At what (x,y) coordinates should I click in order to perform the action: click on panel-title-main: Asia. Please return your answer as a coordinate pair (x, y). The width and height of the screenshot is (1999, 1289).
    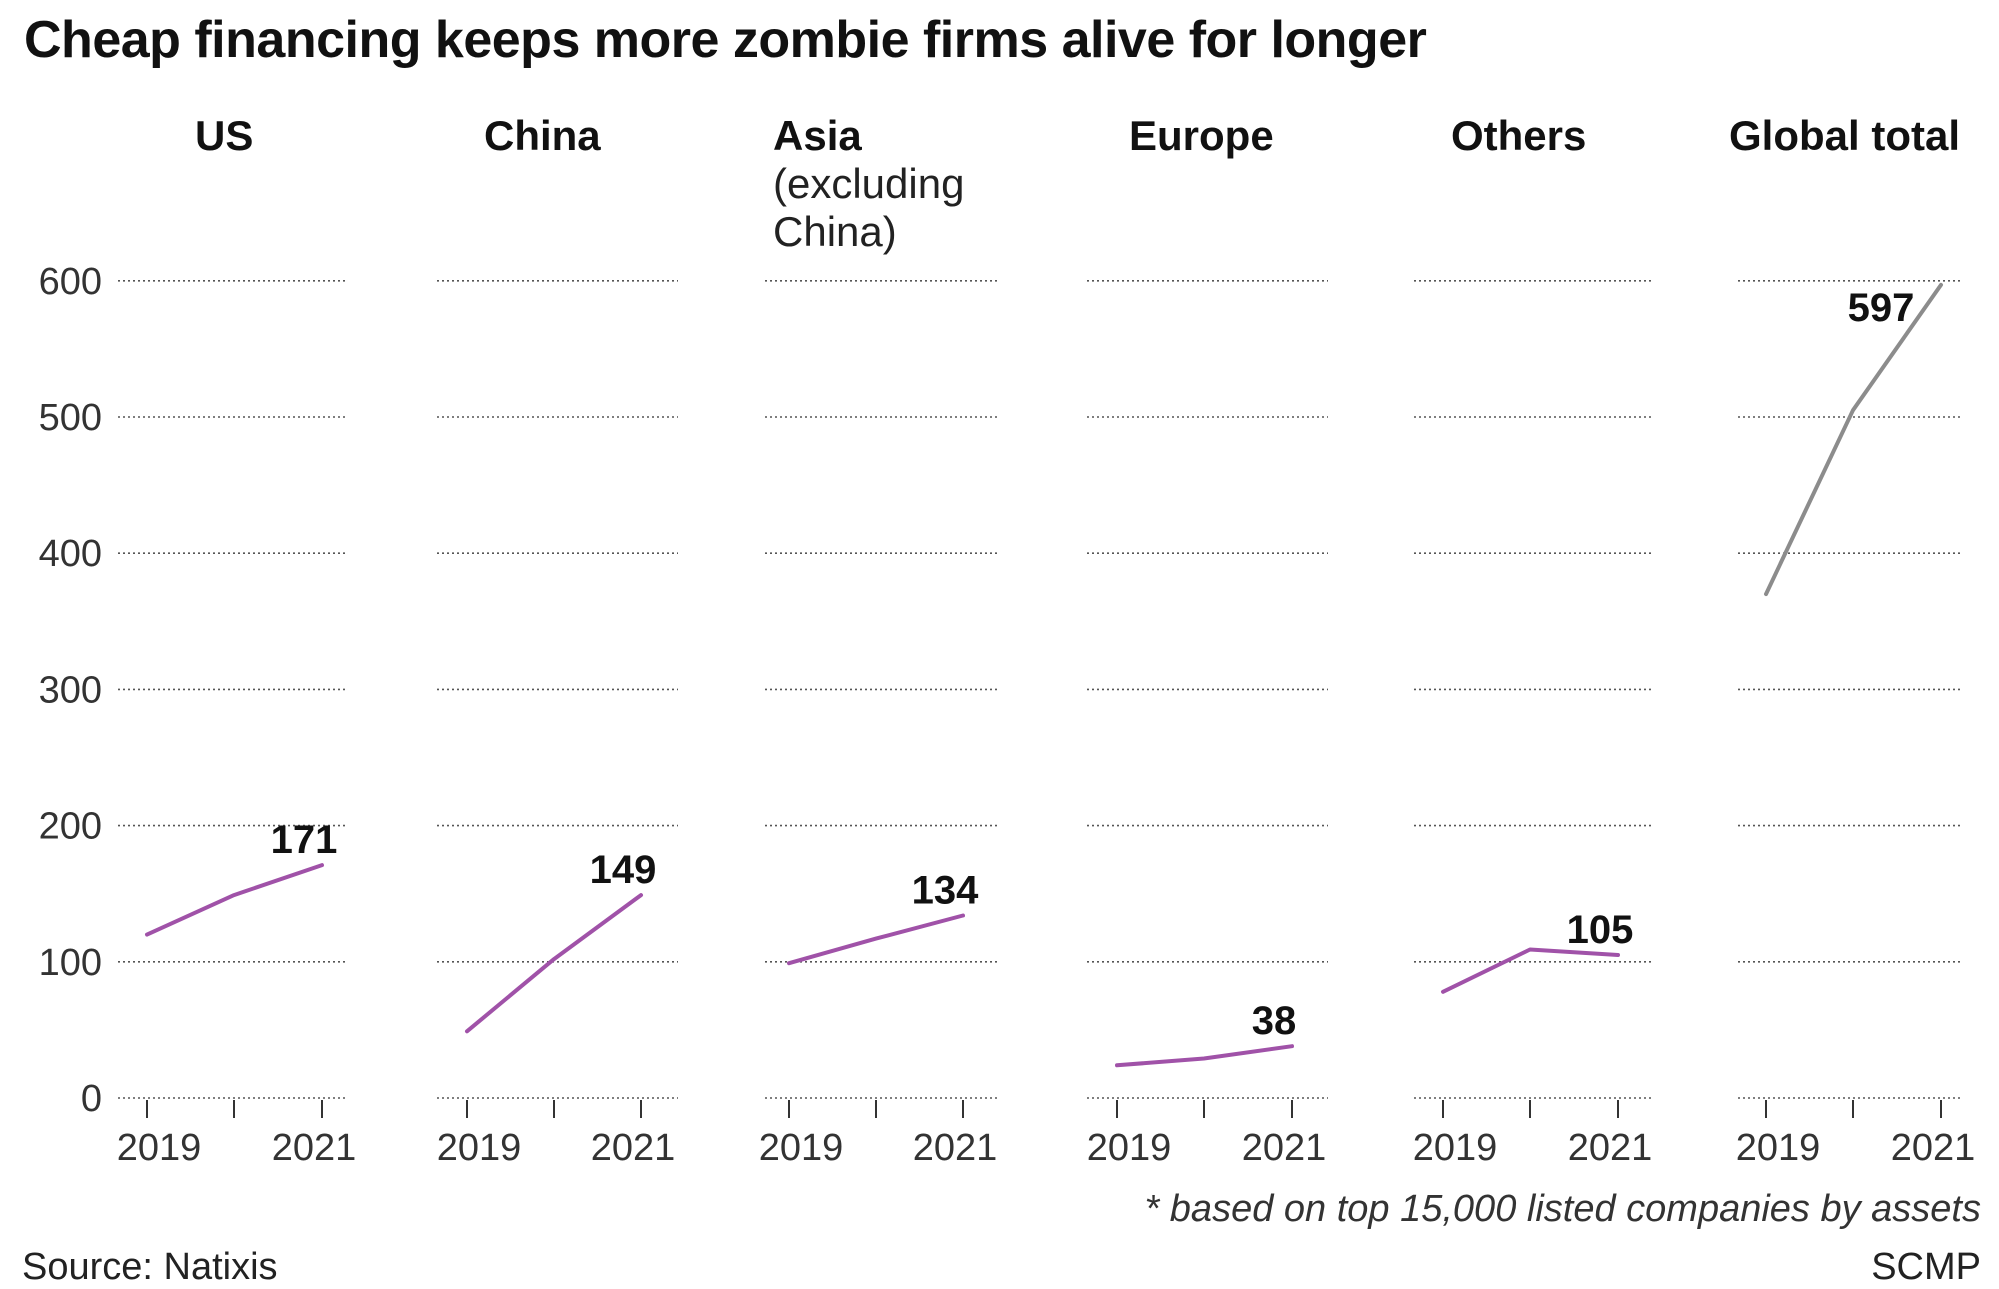
    Looking at the image, I should click on (817, 135).